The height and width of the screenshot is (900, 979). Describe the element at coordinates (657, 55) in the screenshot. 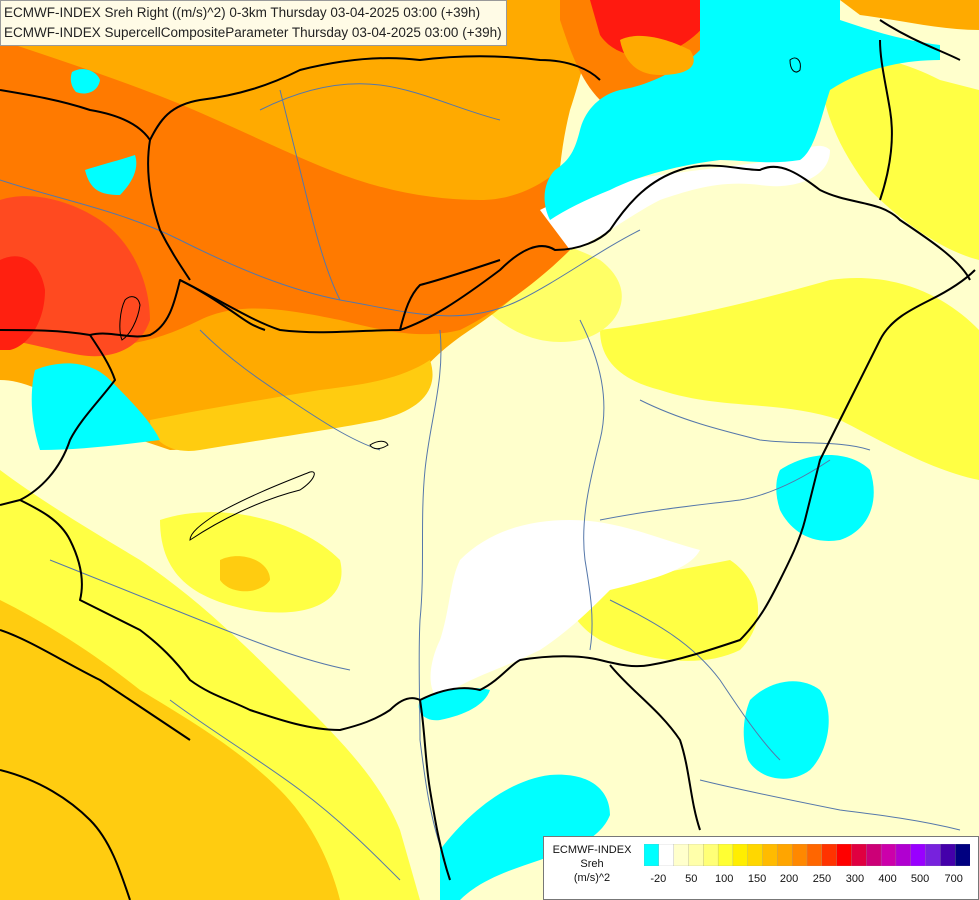

I see `field-orange-notch` at that location.